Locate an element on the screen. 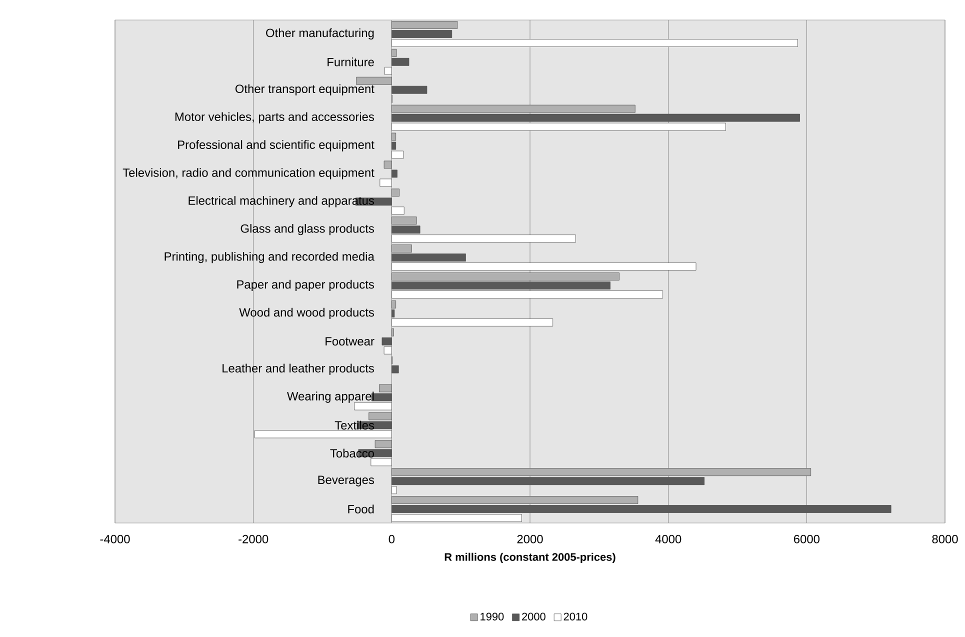 The height and width of the screenshot is (637, 965). y-tick-label: Other transport equipment is located at coordinates (304, 90).